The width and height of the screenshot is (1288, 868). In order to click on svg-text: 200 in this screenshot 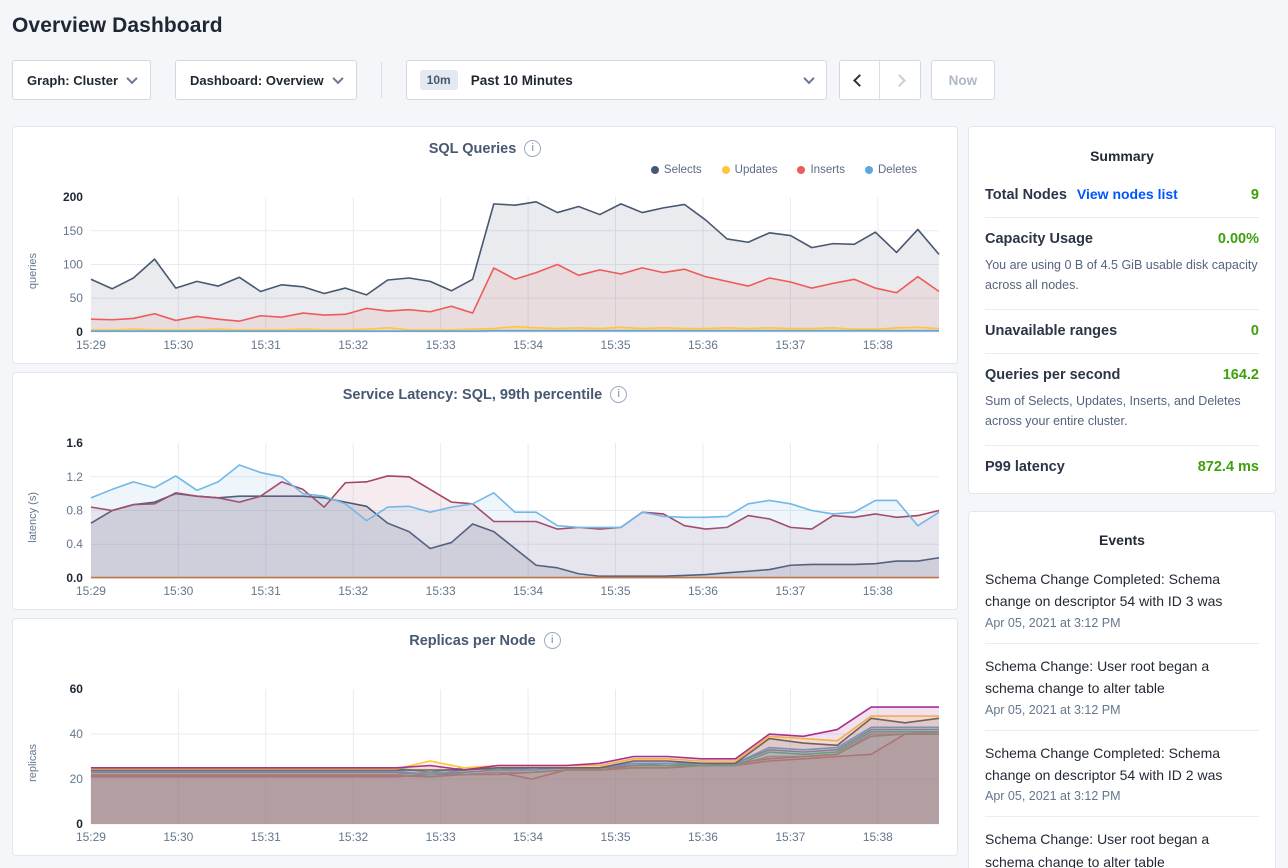, I will do `click(73, 197)`.